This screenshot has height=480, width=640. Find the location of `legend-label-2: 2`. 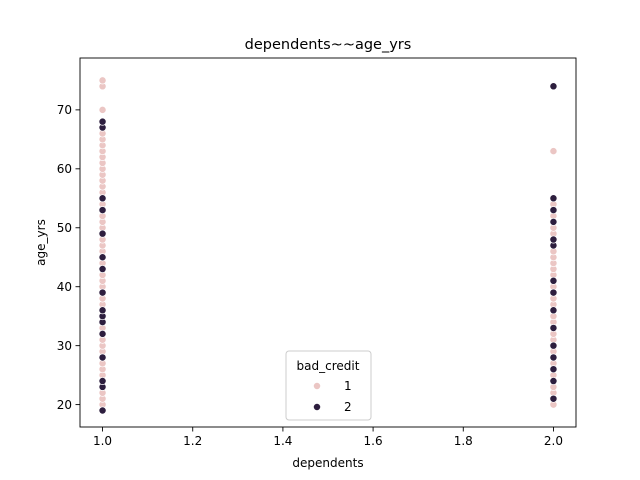

legend-label-2: 2 is located at coordinates (348, 407).